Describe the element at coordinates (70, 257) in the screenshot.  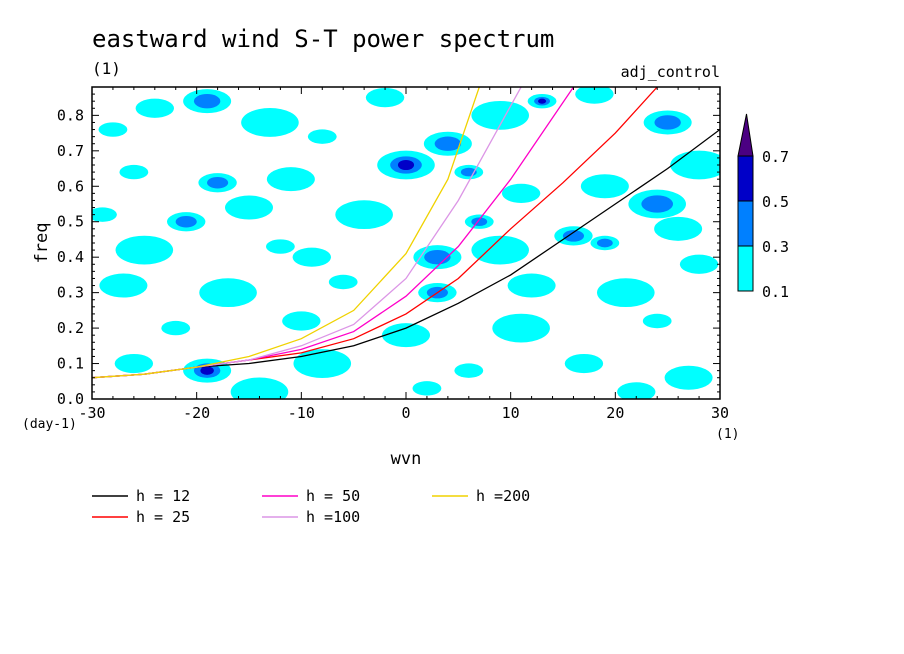
I see `y-tick-label: 0.4` at that location.